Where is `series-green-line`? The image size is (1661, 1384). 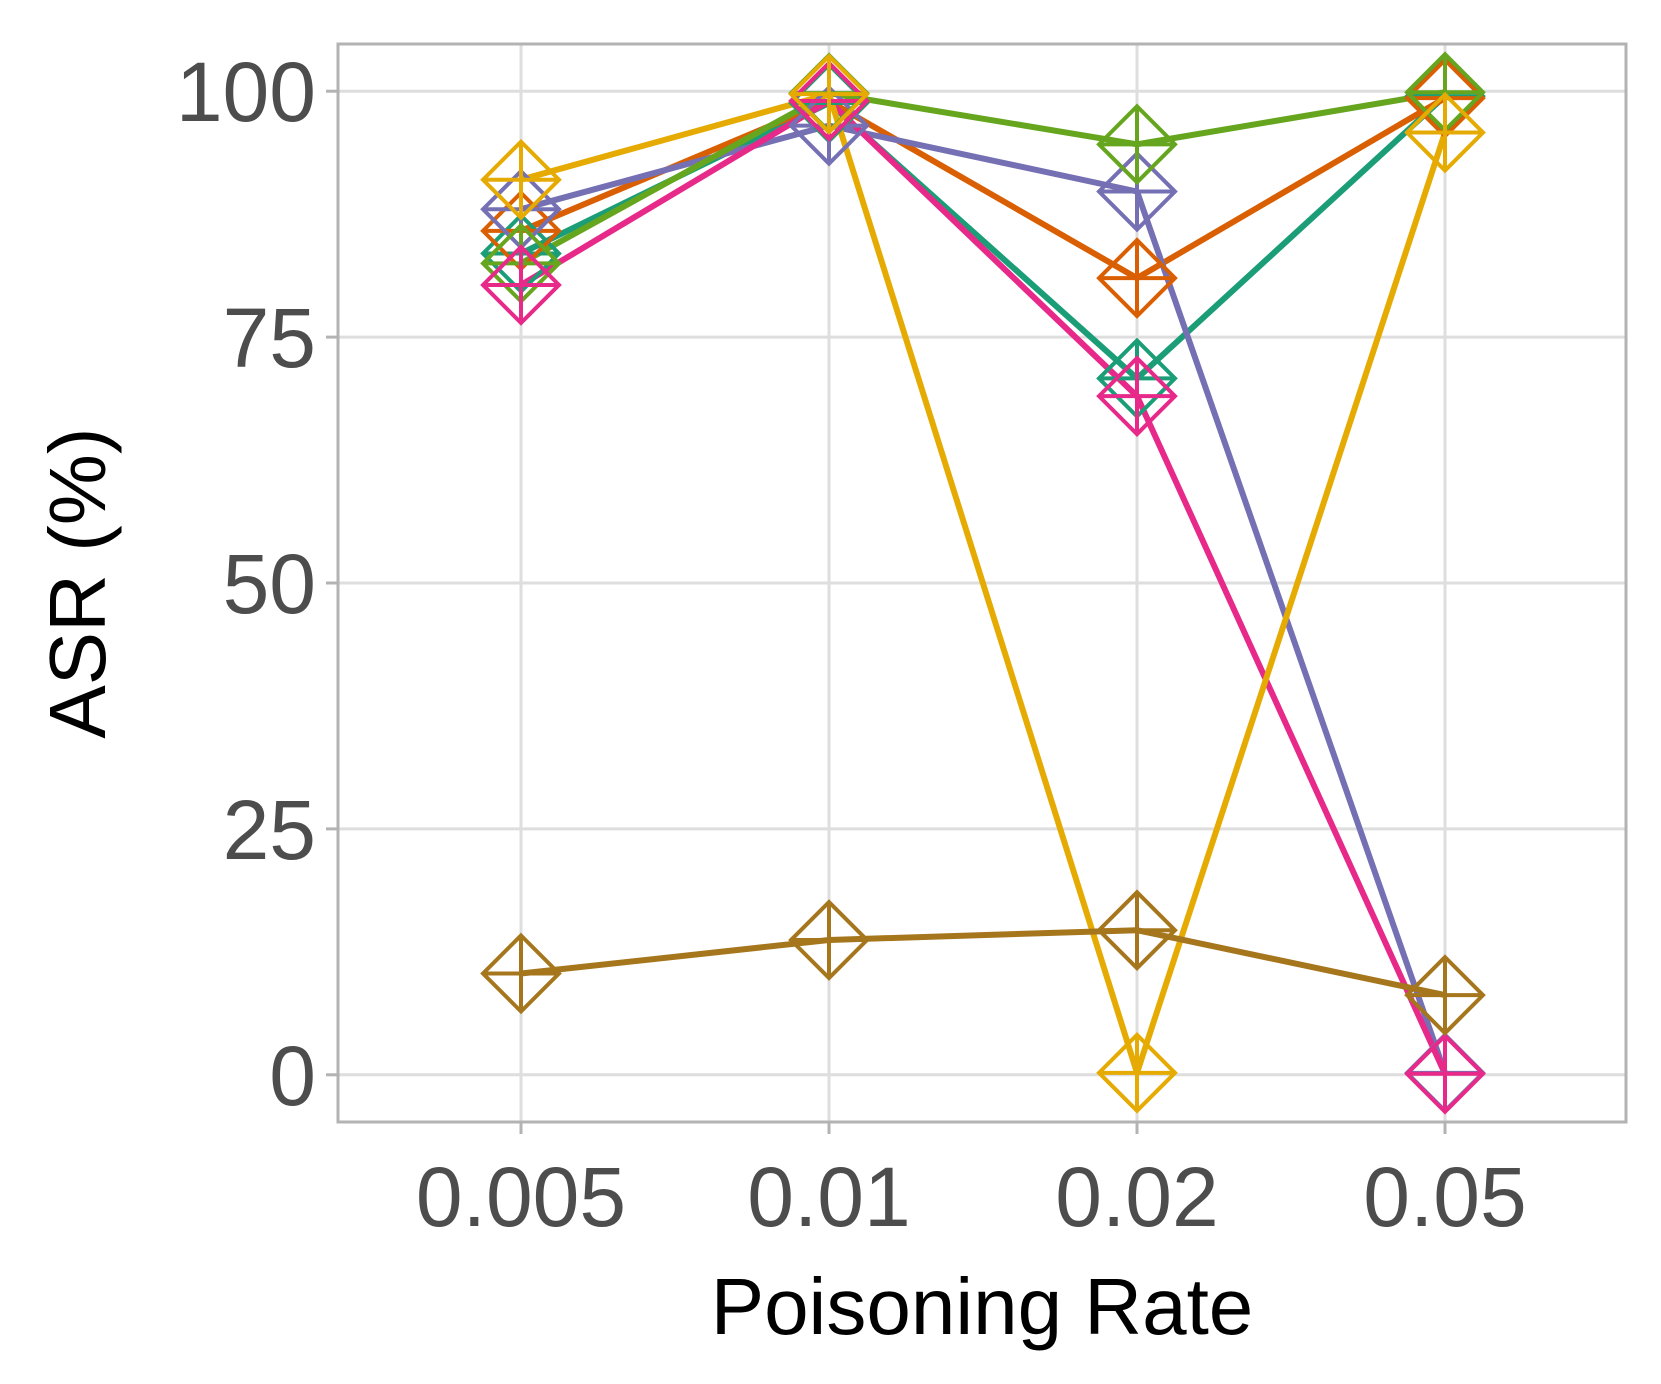
series-green-line is located at coordinates (982, 177).